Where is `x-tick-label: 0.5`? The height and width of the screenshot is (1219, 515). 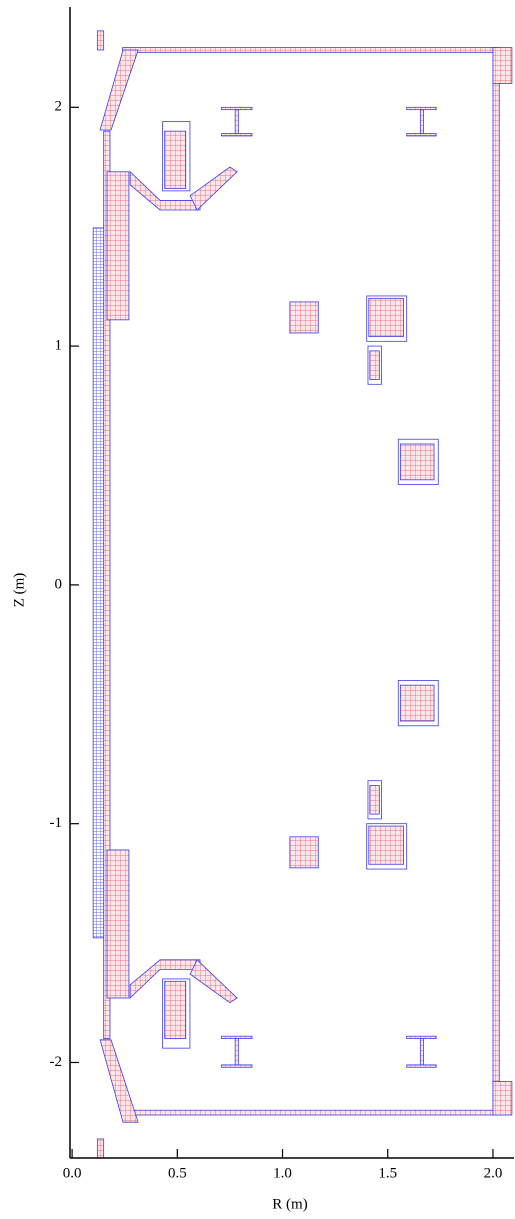
x-tick-label: 0.5 is located at coordinates (177, 1173).